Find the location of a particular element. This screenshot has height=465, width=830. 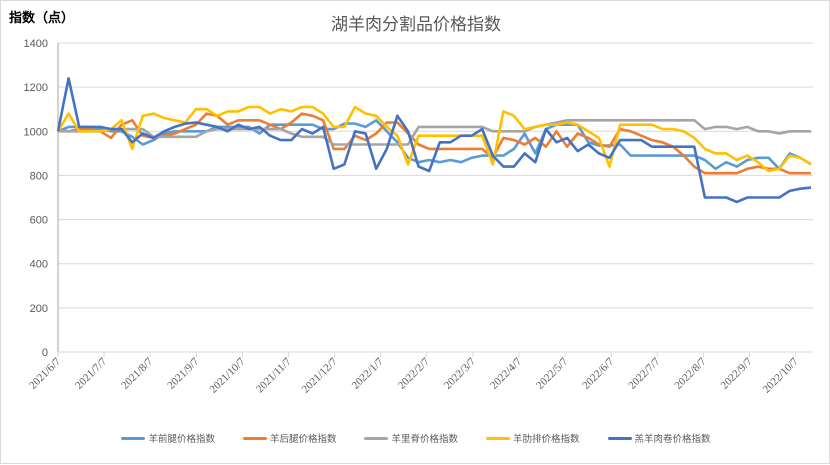

legend-item: 羊前腿价格指数 is located at coordinates (168, 438).